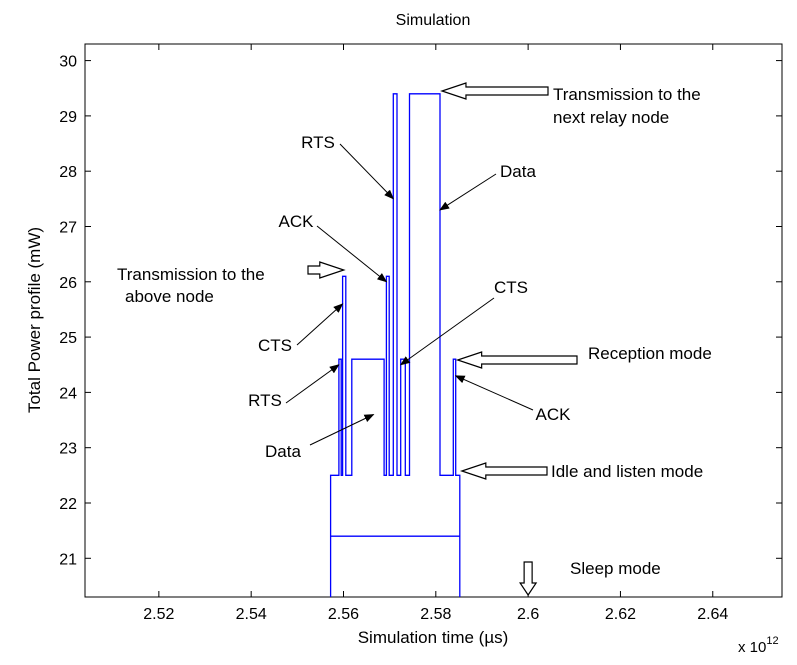 This screenshot has height=665, width=797. Describe the element at coordinates (620, 614) in the screenshot. I see `x-tick-label: 2.62` at that location.